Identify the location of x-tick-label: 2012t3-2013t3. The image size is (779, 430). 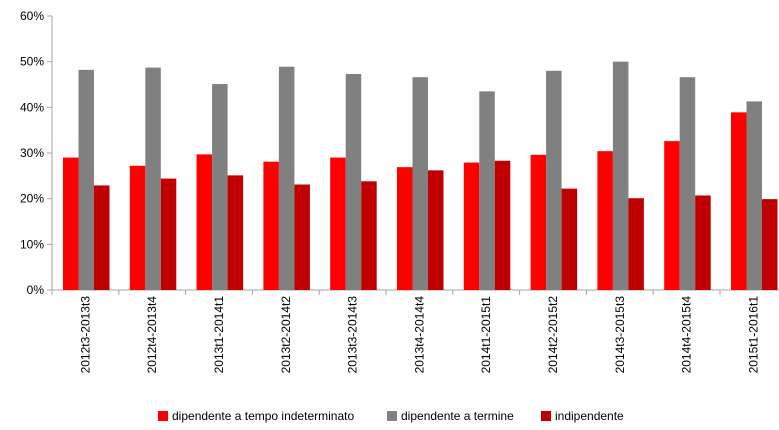
(85, 335).